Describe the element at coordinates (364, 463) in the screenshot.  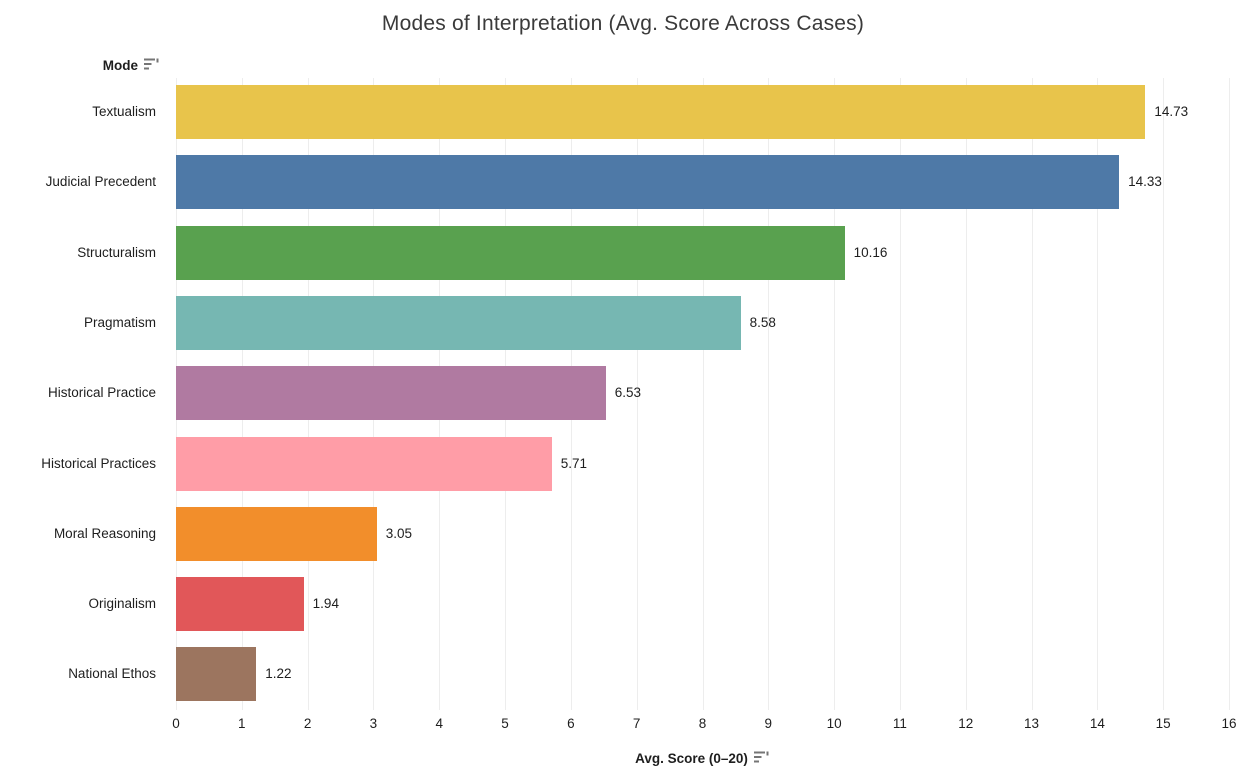
I see `bar-historical-practices` at that location.